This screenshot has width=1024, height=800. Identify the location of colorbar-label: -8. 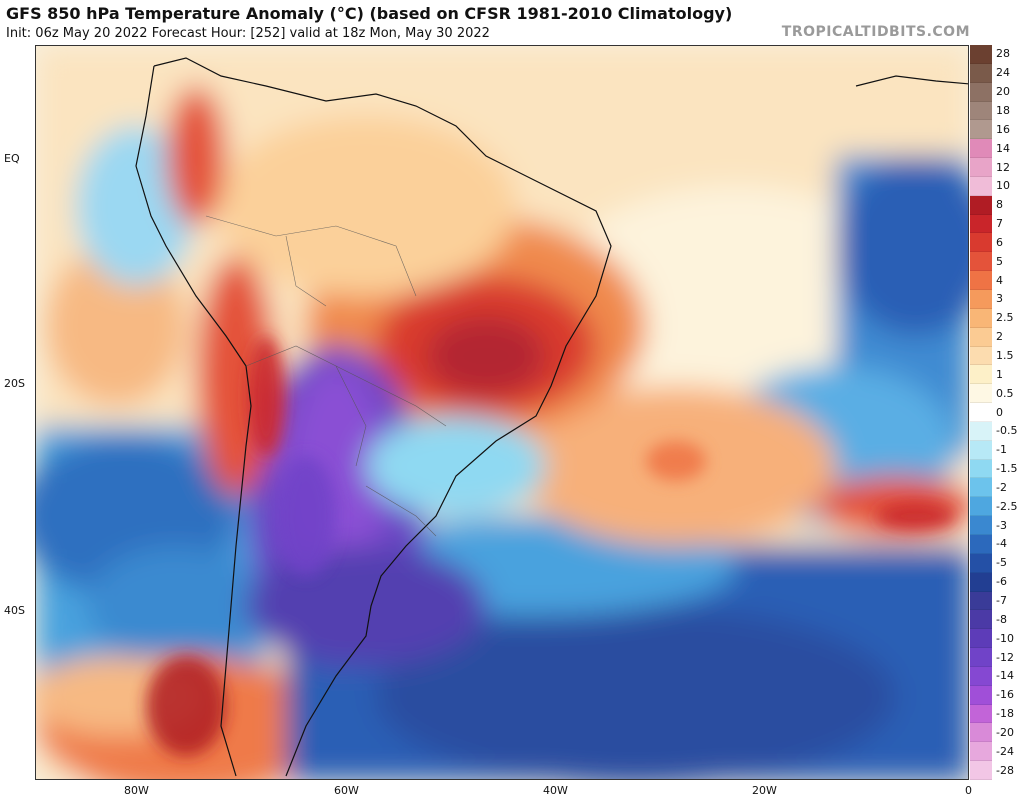
(1001, 619).